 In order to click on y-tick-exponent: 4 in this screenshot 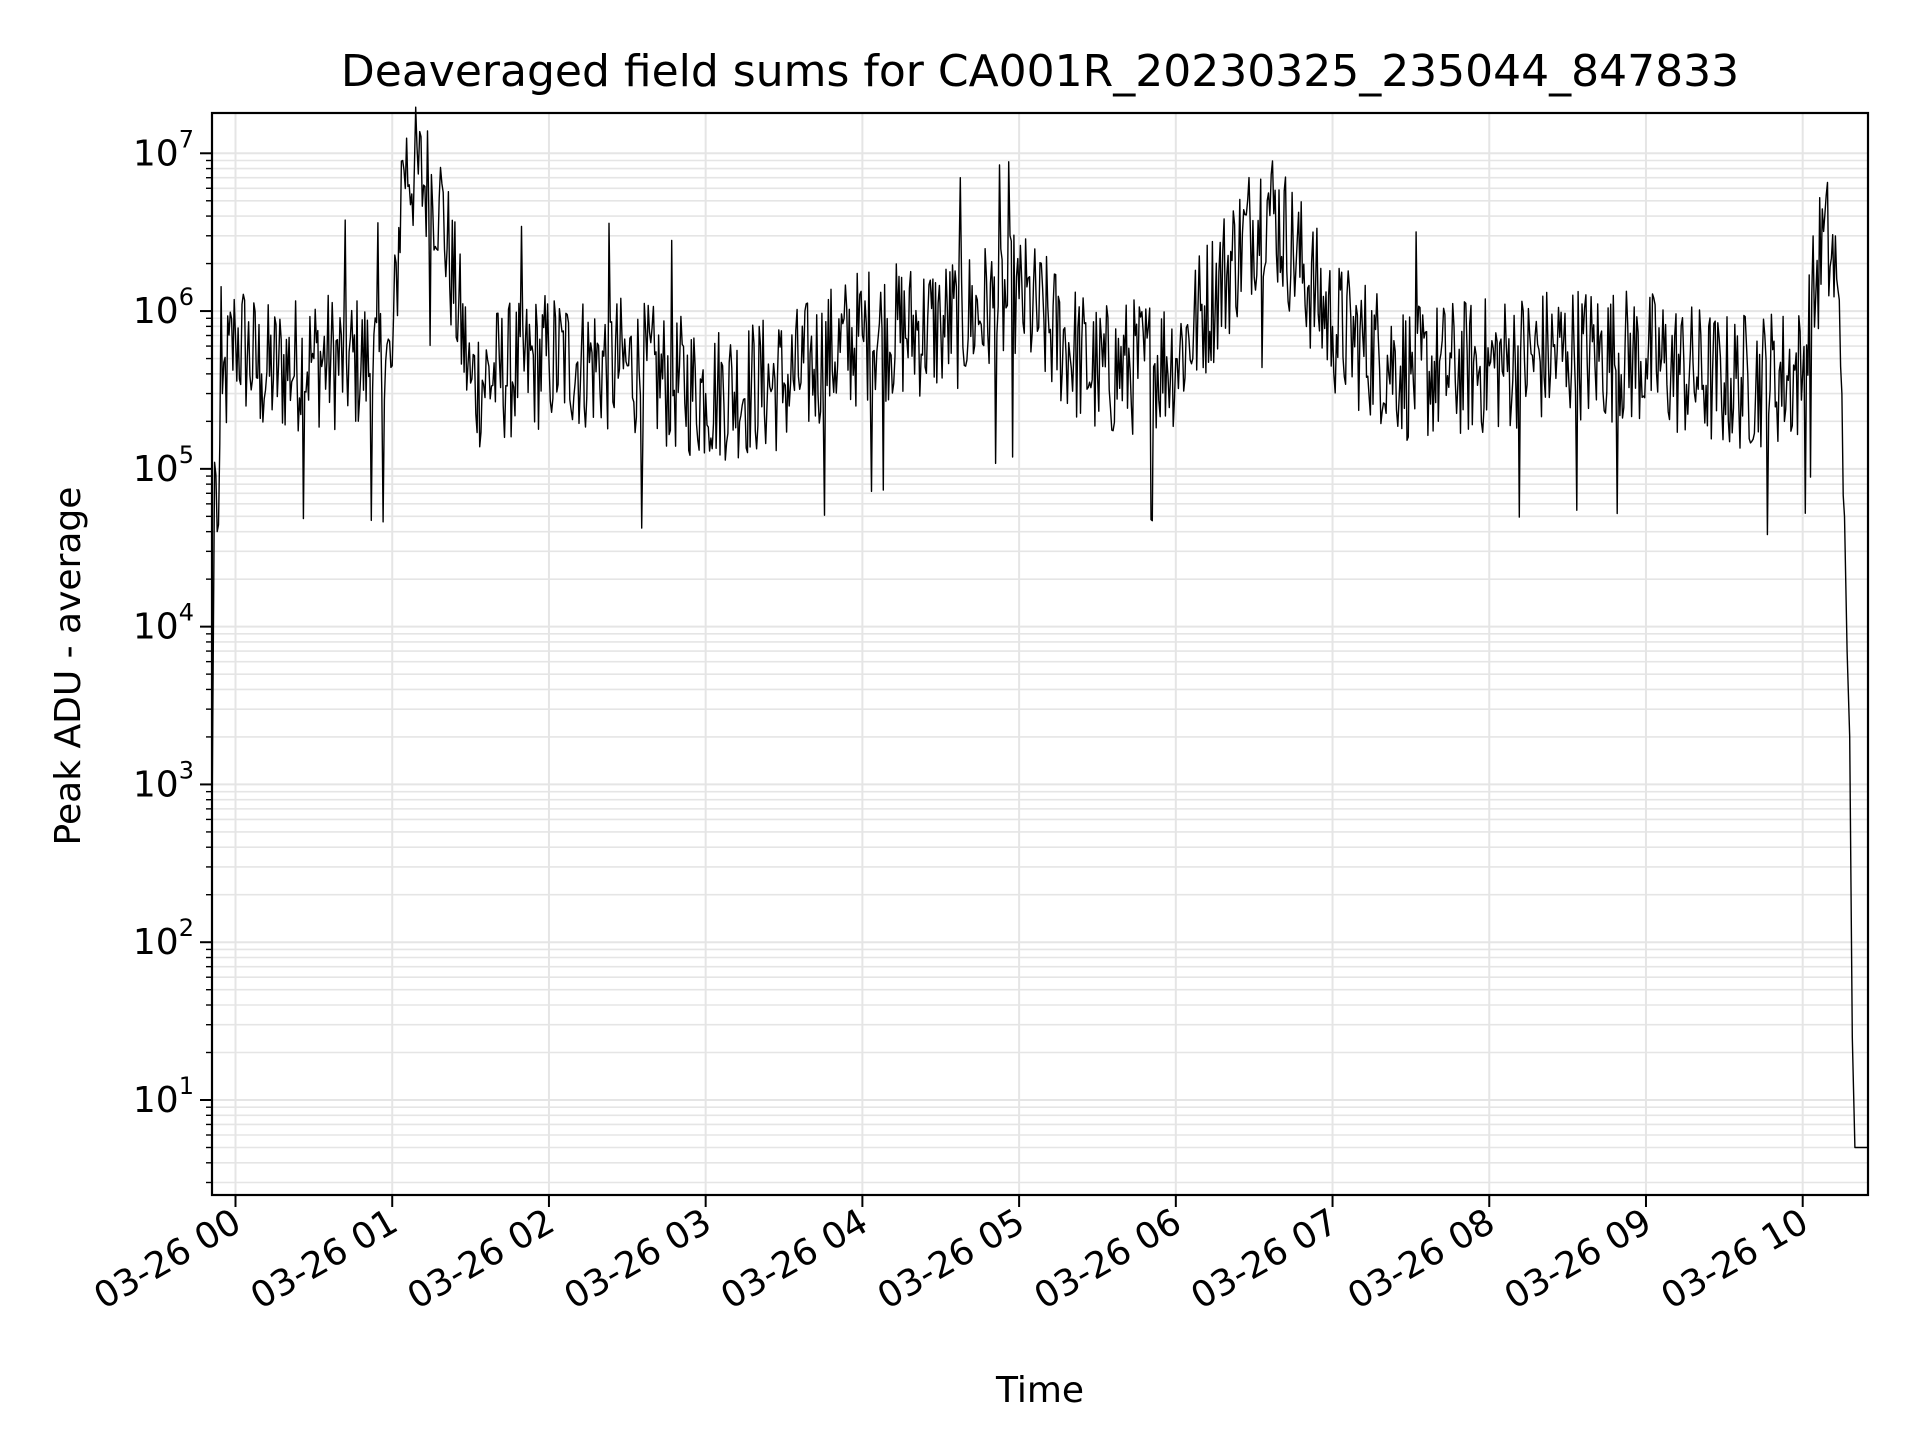, I will do `click(186, 613)`.